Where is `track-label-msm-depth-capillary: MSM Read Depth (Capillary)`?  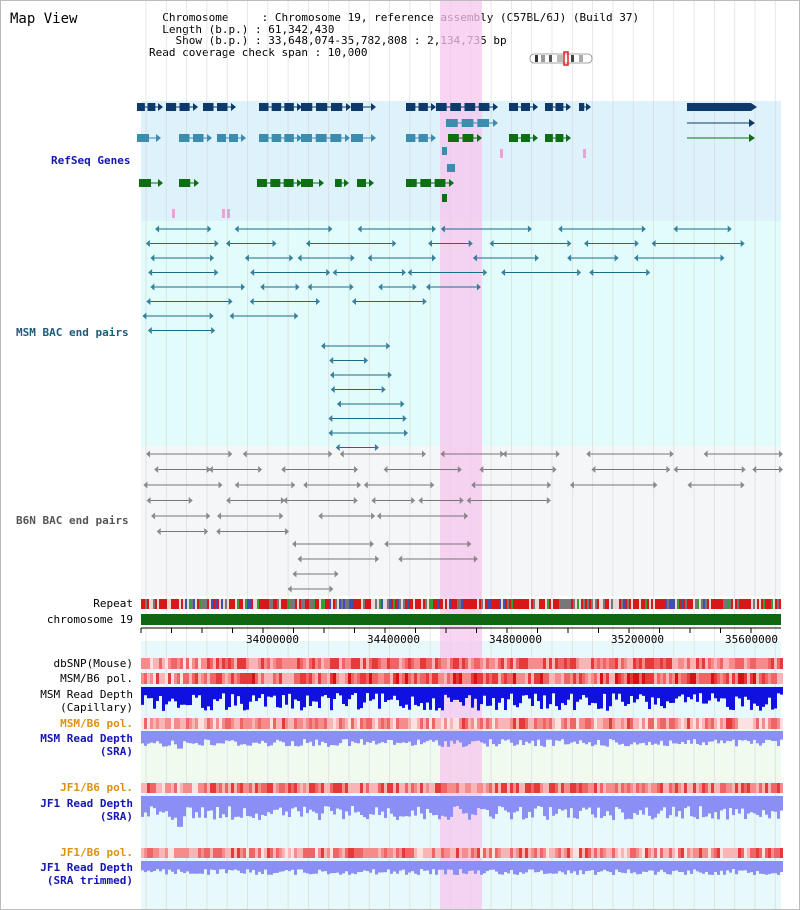 track-label-msm-depth-capillary: MSM Read Depth (Capillary) is located at coordinates (86, 701).